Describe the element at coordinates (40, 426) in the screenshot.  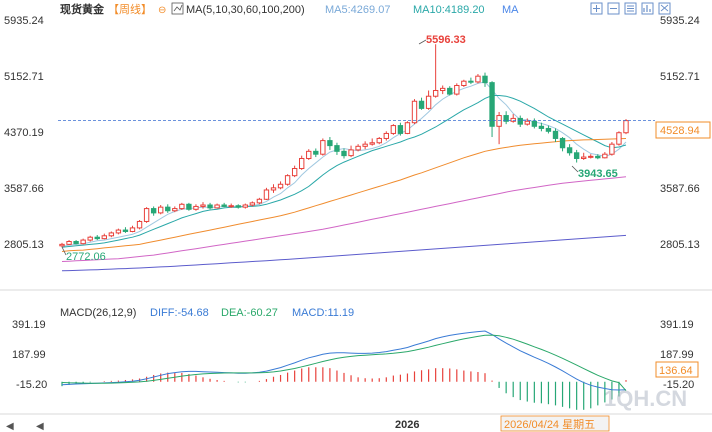
I see `scroll-left-icon-2: ◀` at that location.